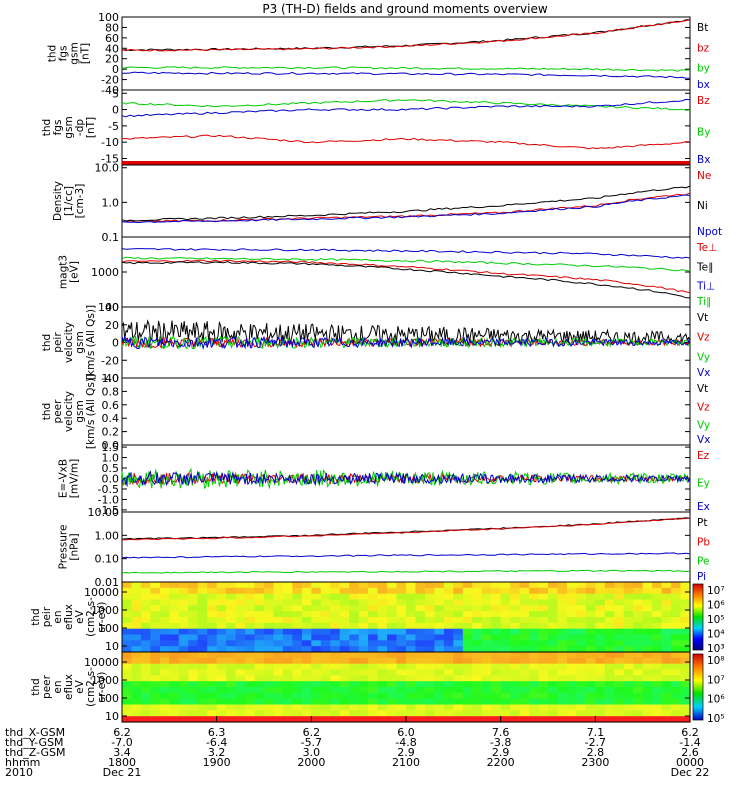  Describe the element at coordinates (64, 272) in the screenshot. I see `y-label-line: magt3` at that location.